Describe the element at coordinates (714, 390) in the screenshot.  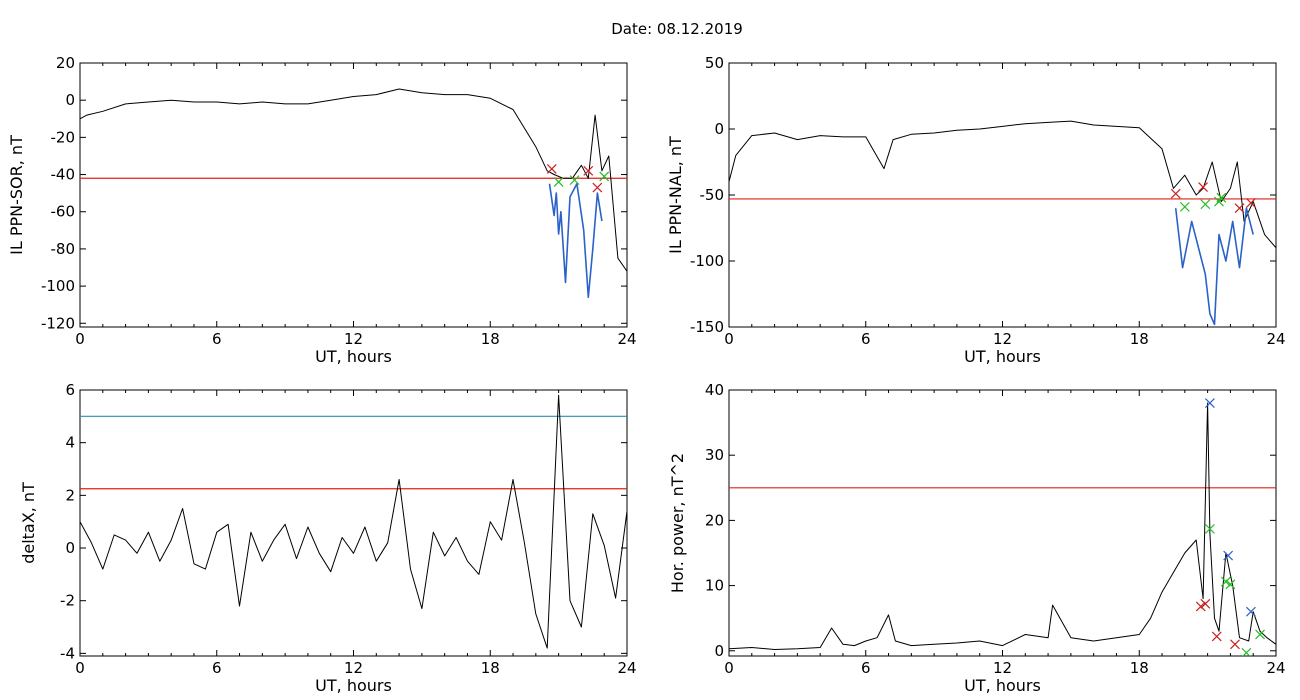
I see `y-tick-label: 40` at that location.